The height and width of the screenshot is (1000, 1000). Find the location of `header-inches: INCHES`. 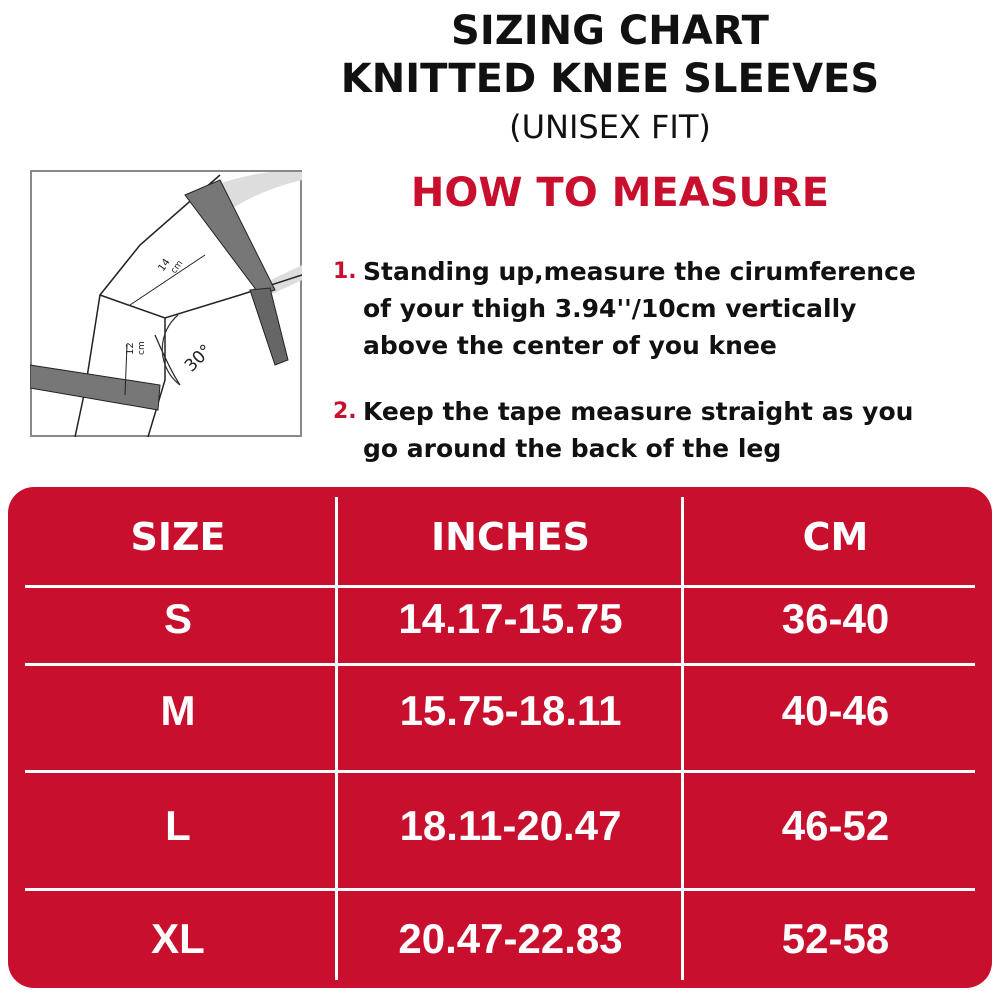

header-inches: INCHES is located at coordinates (510, 537).